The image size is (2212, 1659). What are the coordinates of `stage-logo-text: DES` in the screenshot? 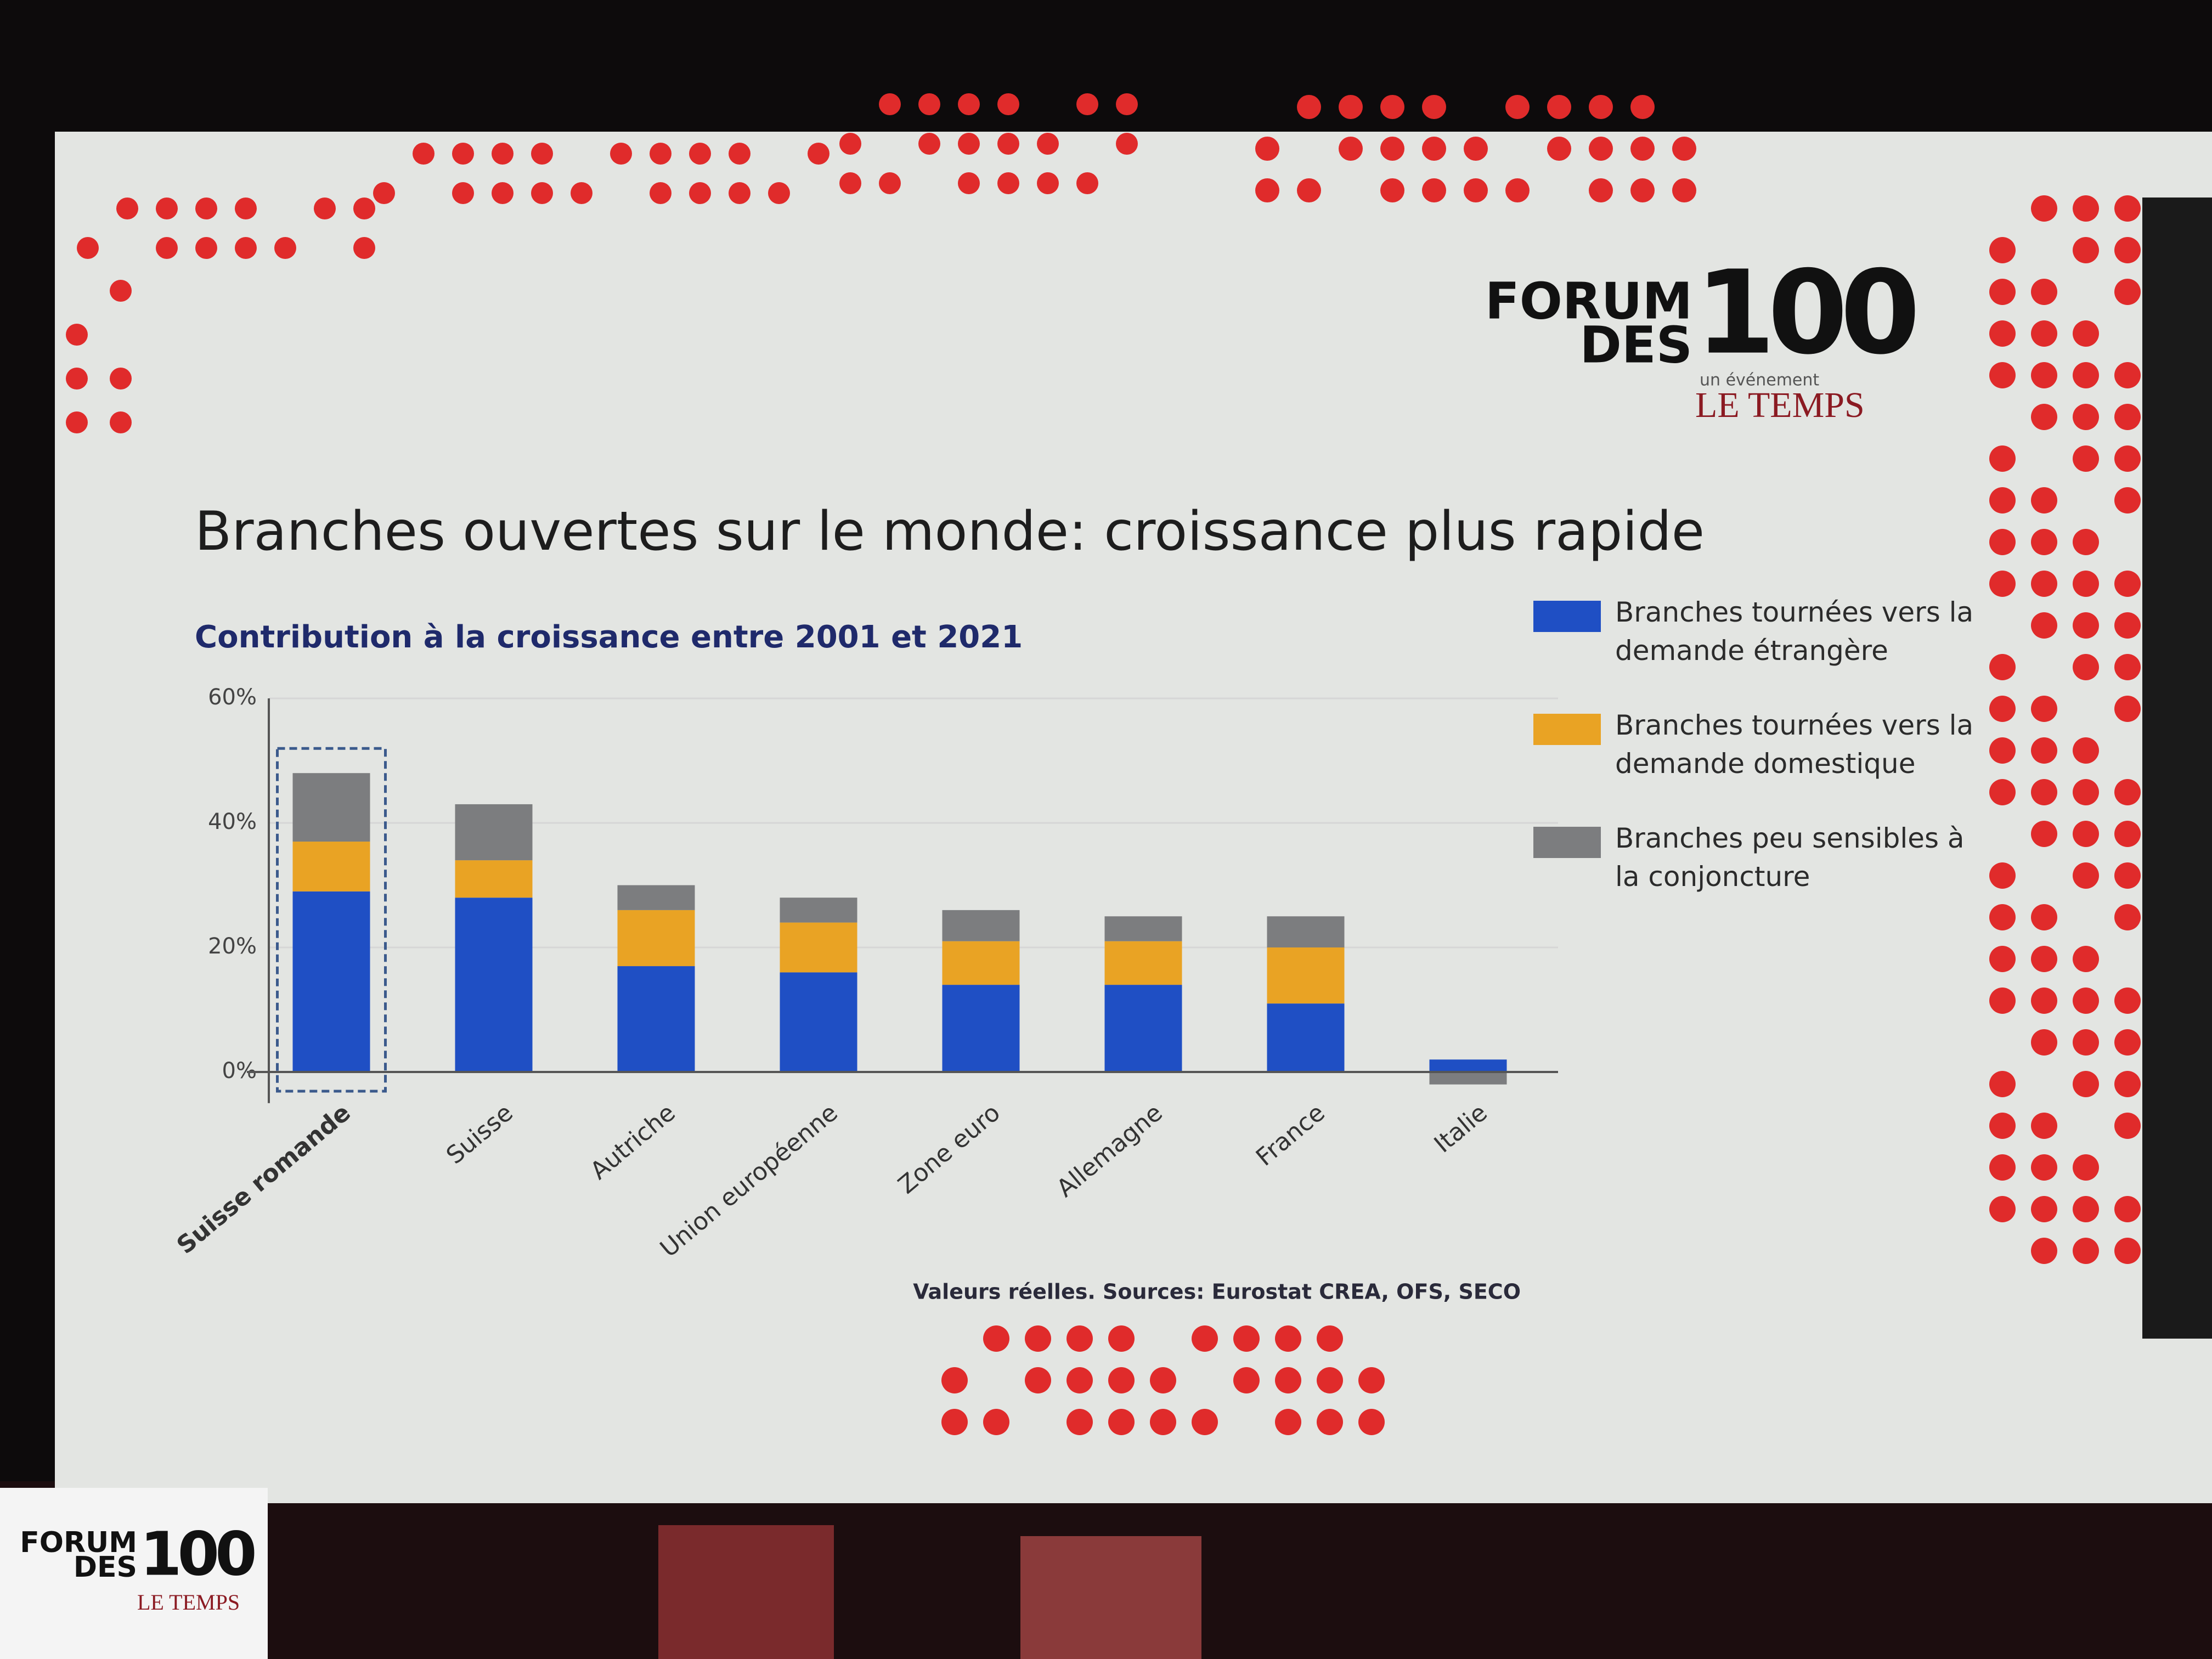 It's located at (105, 1568).